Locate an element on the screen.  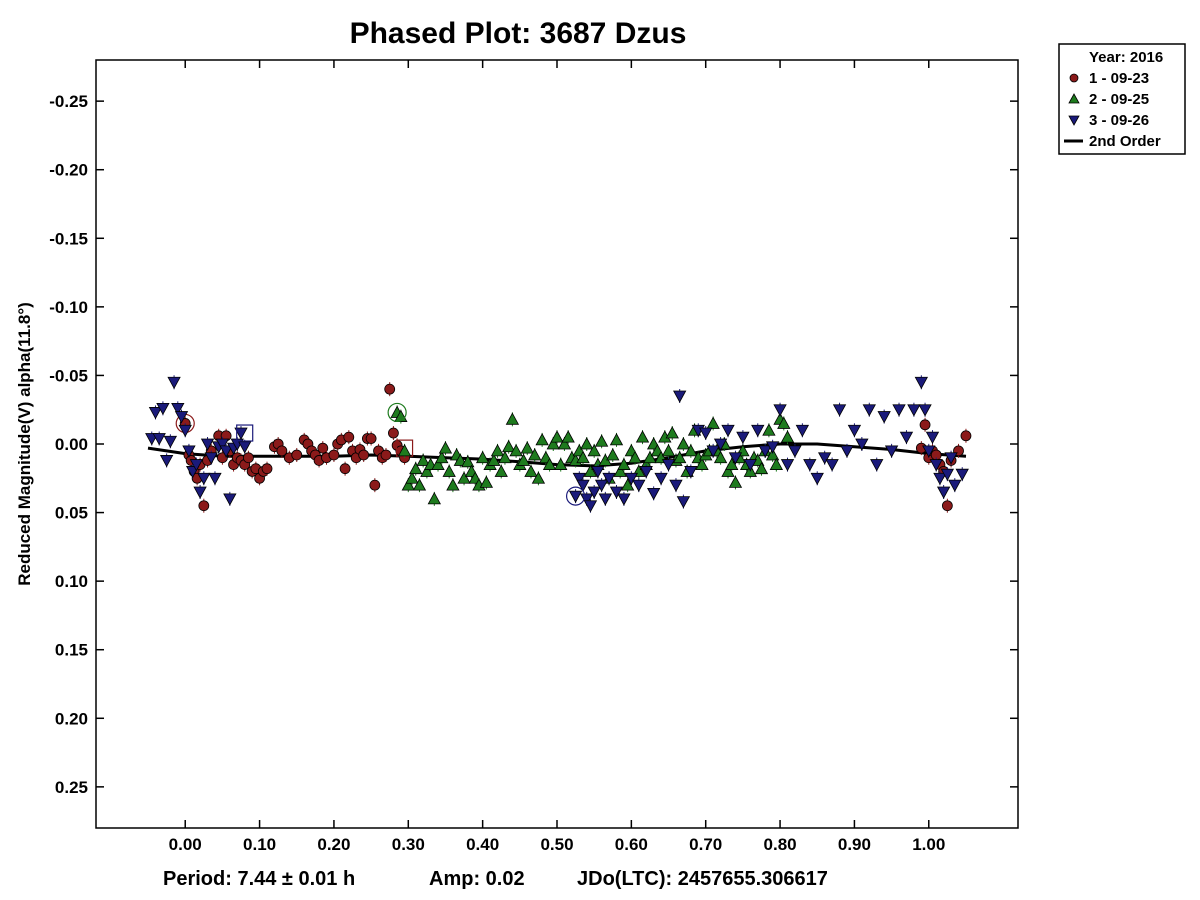
y-tick-label: 0.00 is located at coordinates (71, 444).